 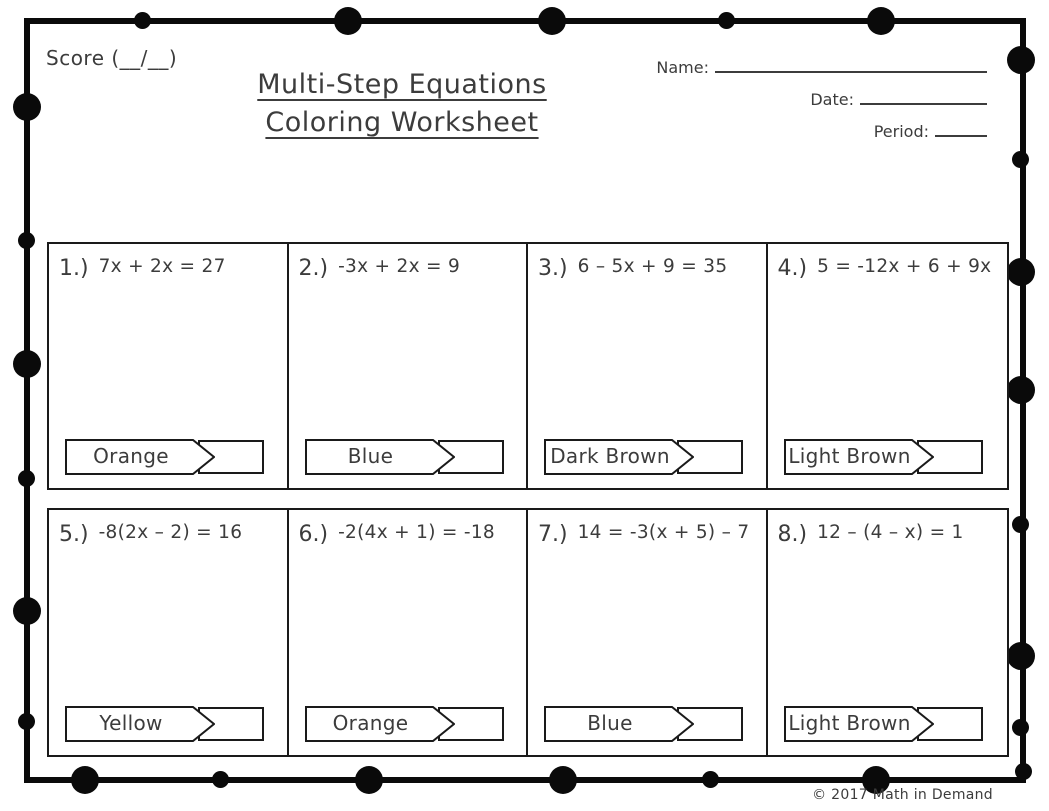 What do you see at coordinates (851, 65) in the screenshot?
I see `name-blank-line` at bounding box center [851, 65].